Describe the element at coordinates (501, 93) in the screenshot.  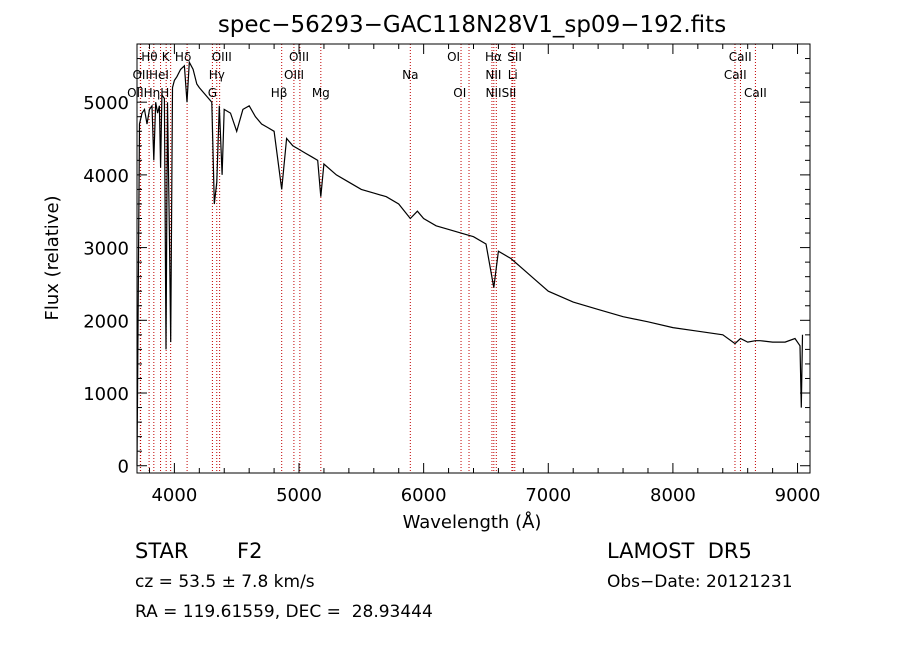
I see `line-label: NIISII` at that location.